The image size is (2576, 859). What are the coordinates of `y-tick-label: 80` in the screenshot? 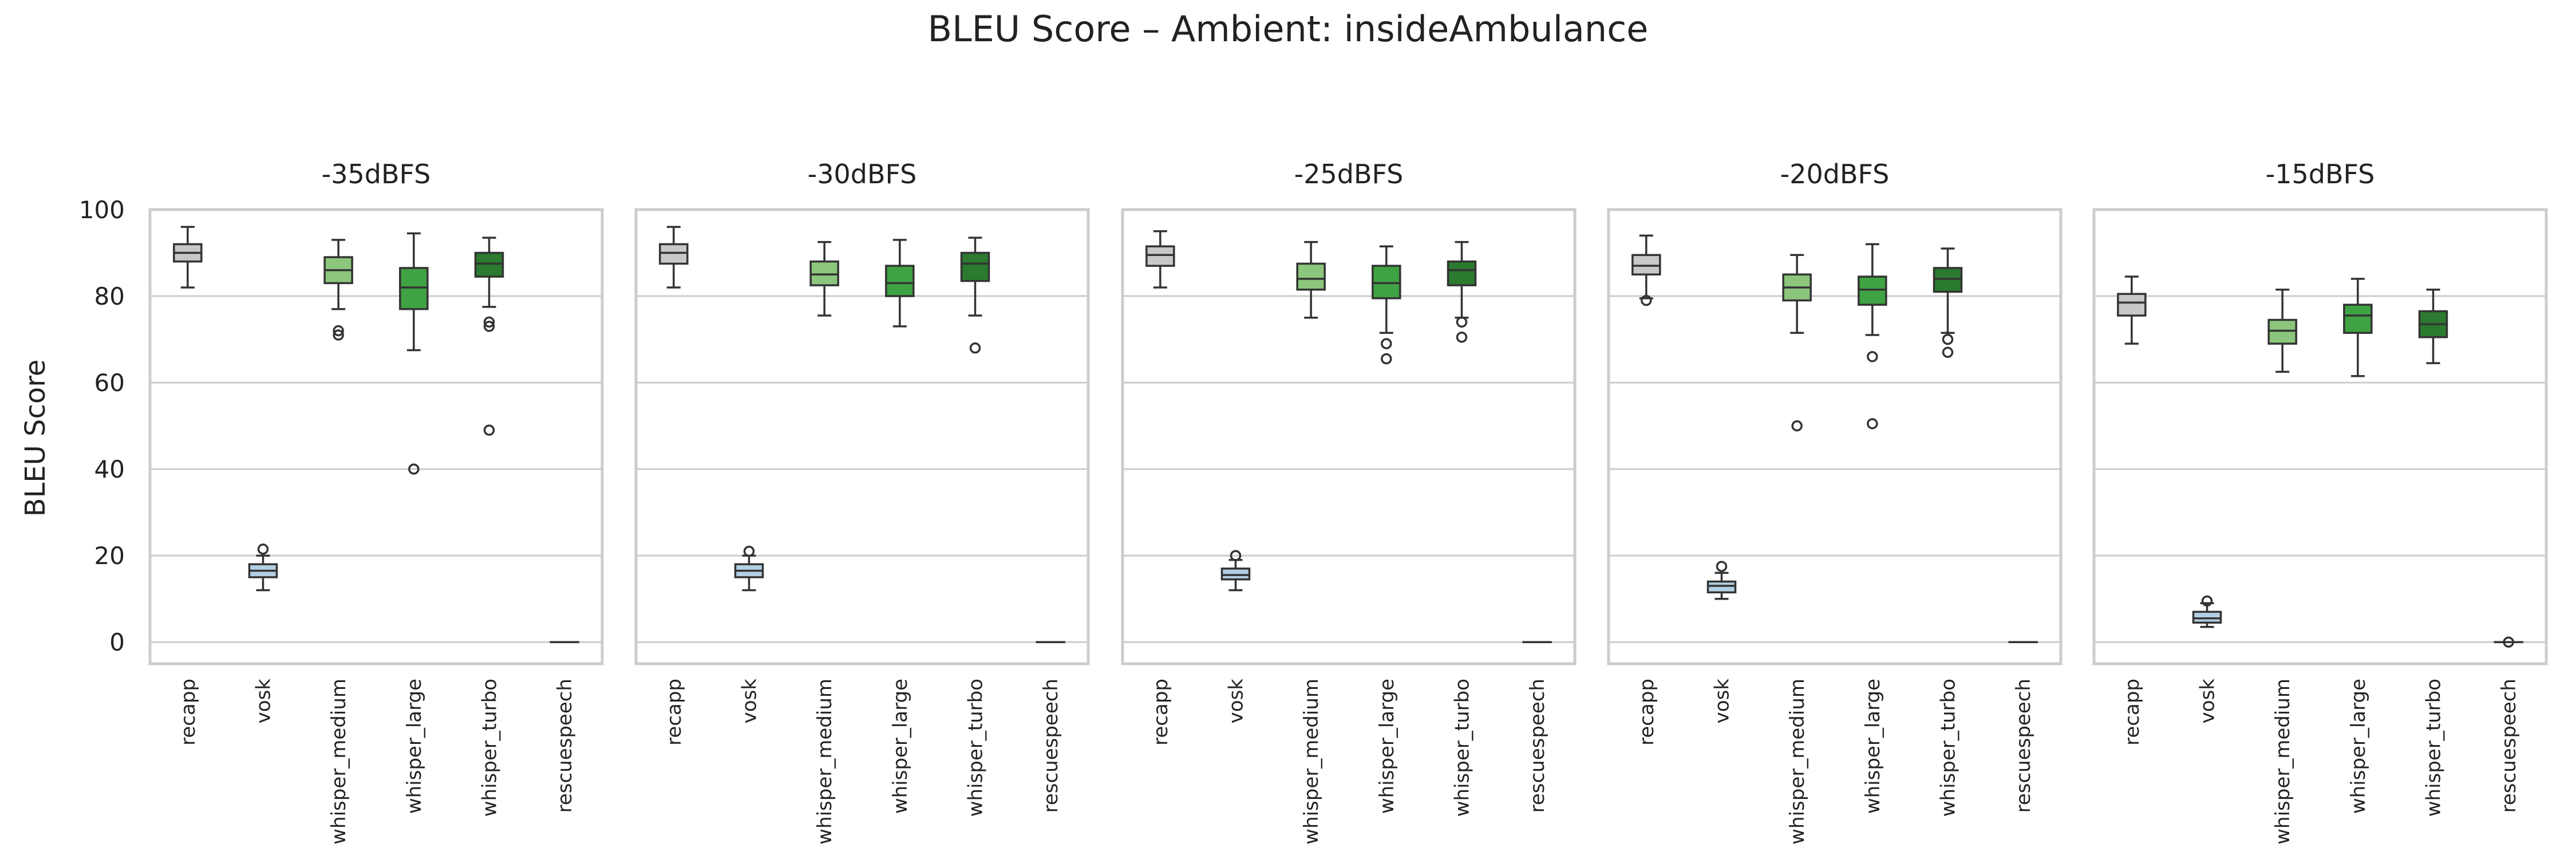 It's located at (109, 296).